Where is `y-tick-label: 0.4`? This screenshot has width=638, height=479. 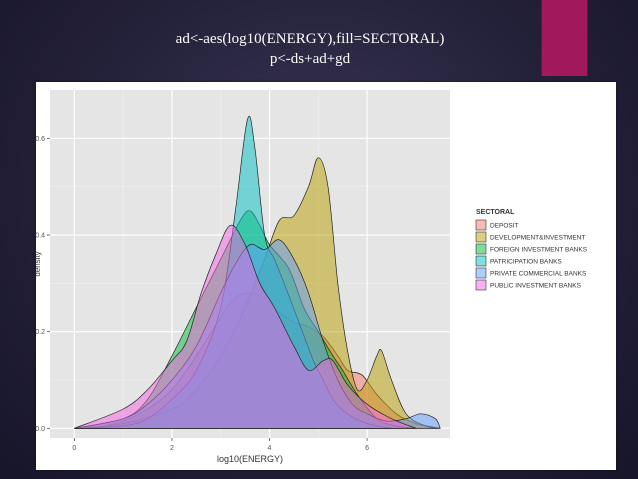 y-tick-label: 0.4 is located at coordinates (40, 236).